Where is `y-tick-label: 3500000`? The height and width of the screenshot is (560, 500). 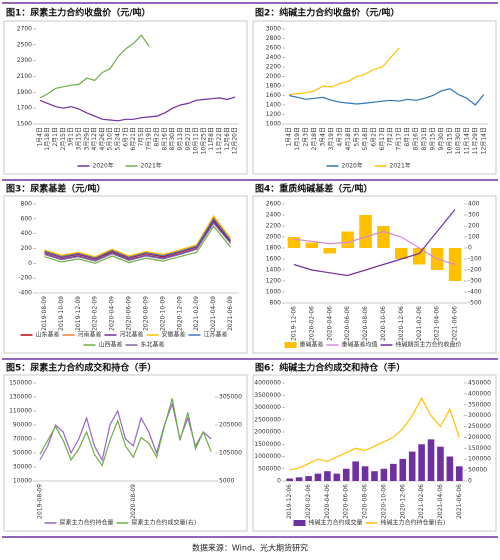
y-tick-label: 3500000 is located at coordinates (267, 395).